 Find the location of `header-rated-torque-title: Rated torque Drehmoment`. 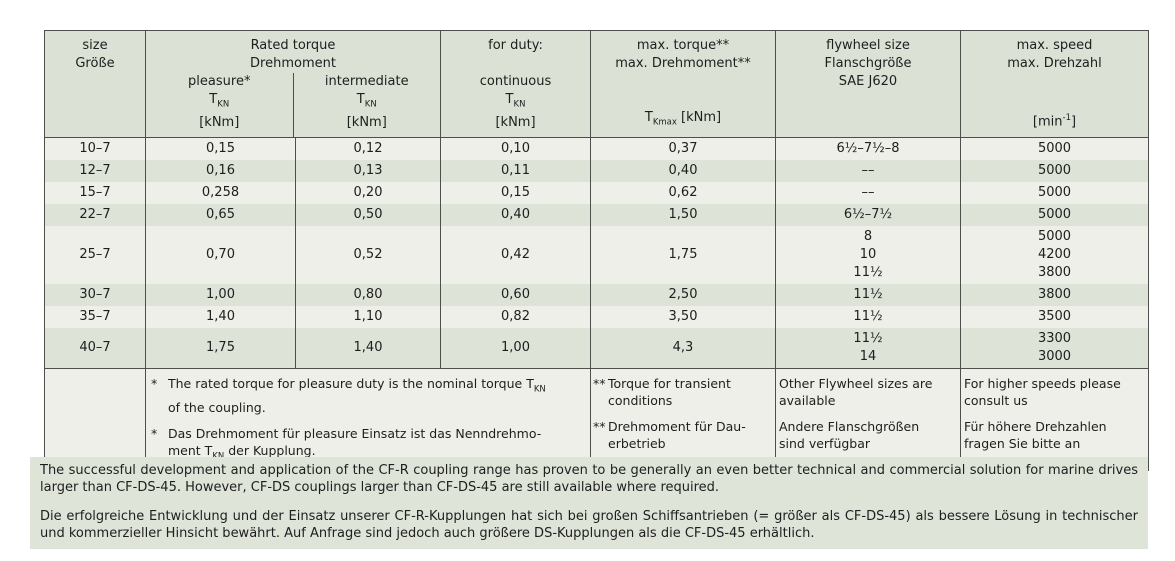

header-rated-torque-title: Rated torque Drehmoment is located at coordinates (293, 54).